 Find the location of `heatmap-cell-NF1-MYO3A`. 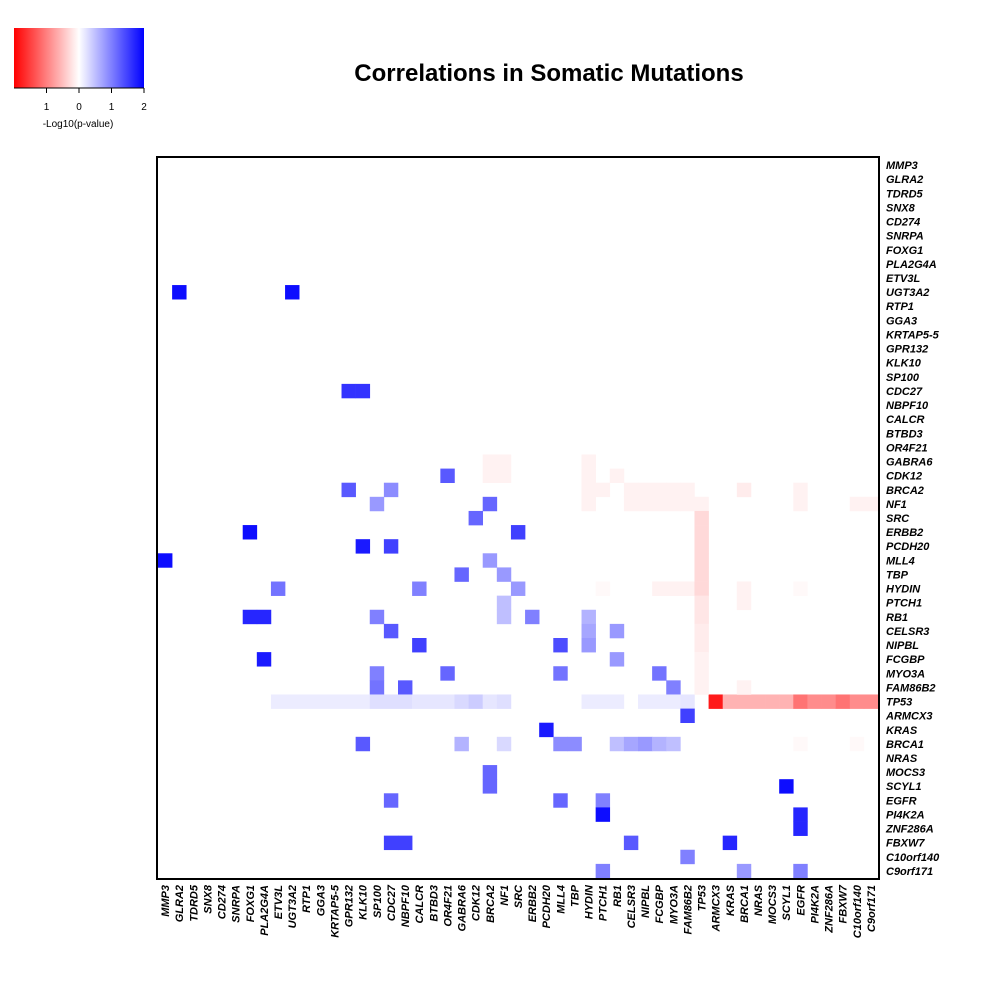

heatmap-cell-NF1-MYO3A is located at coordinates (673, 504).